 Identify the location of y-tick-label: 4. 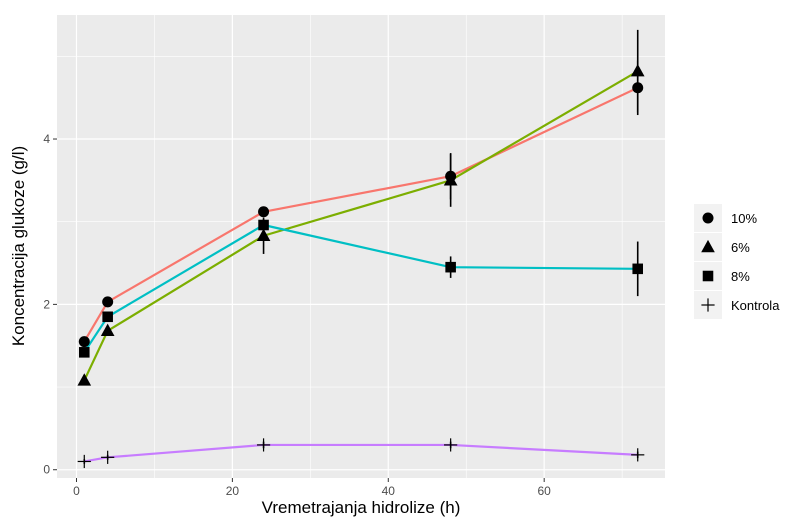
(46, 139).